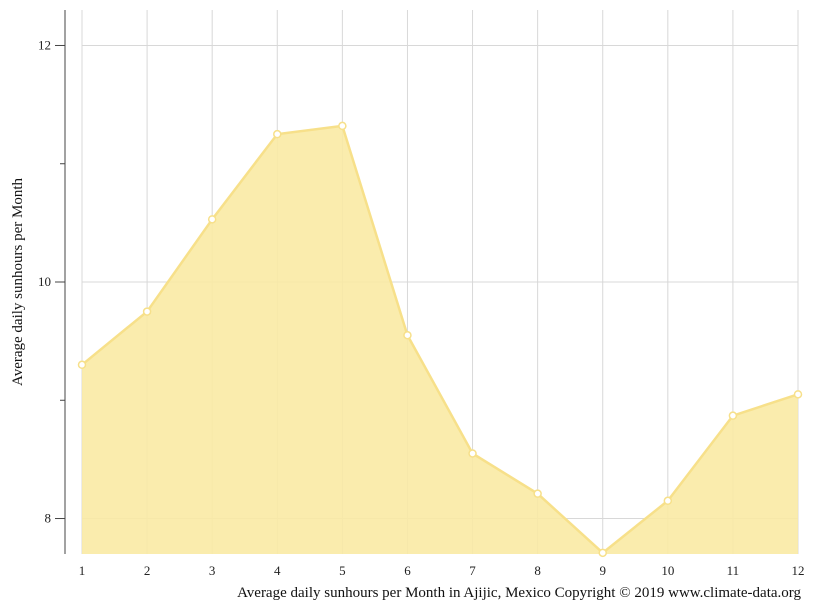 The height and width of the screenshot is (611, 815). I want to click on x-tick-label: 5, so click(342, 570).